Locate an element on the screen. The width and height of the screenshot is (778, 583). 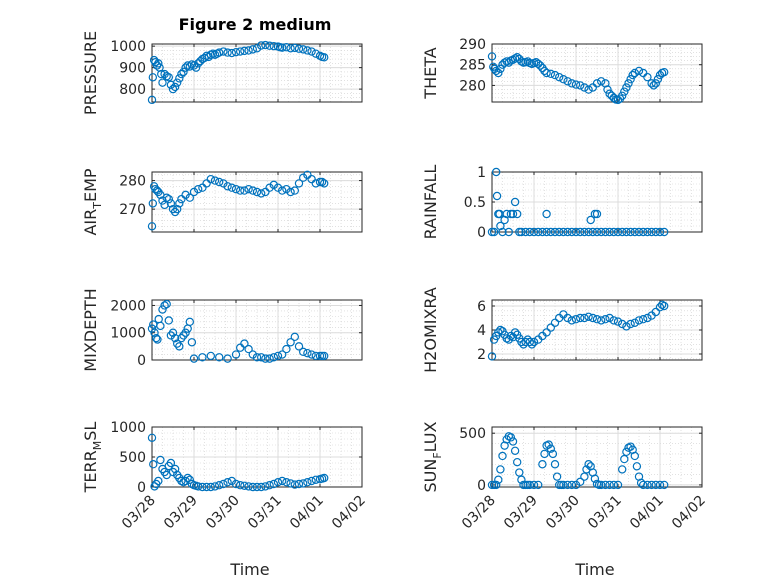
y-tick-label: 0 is located at coordinates (481, 233).